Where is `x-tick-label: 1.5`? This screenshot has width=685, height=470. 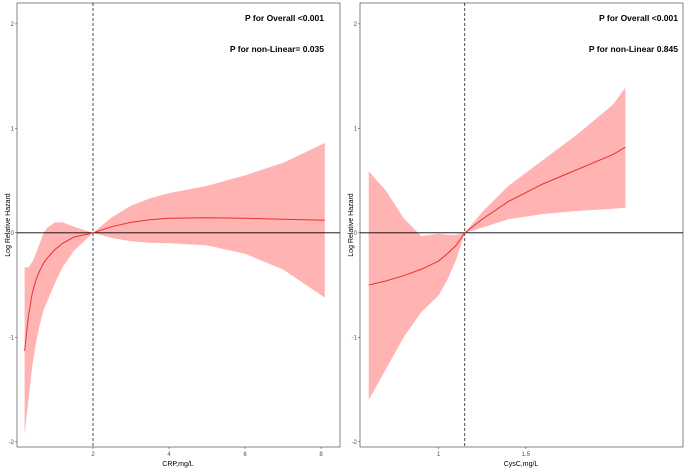 x-tick-label: 1.5 is located at coordinates (526, 455).